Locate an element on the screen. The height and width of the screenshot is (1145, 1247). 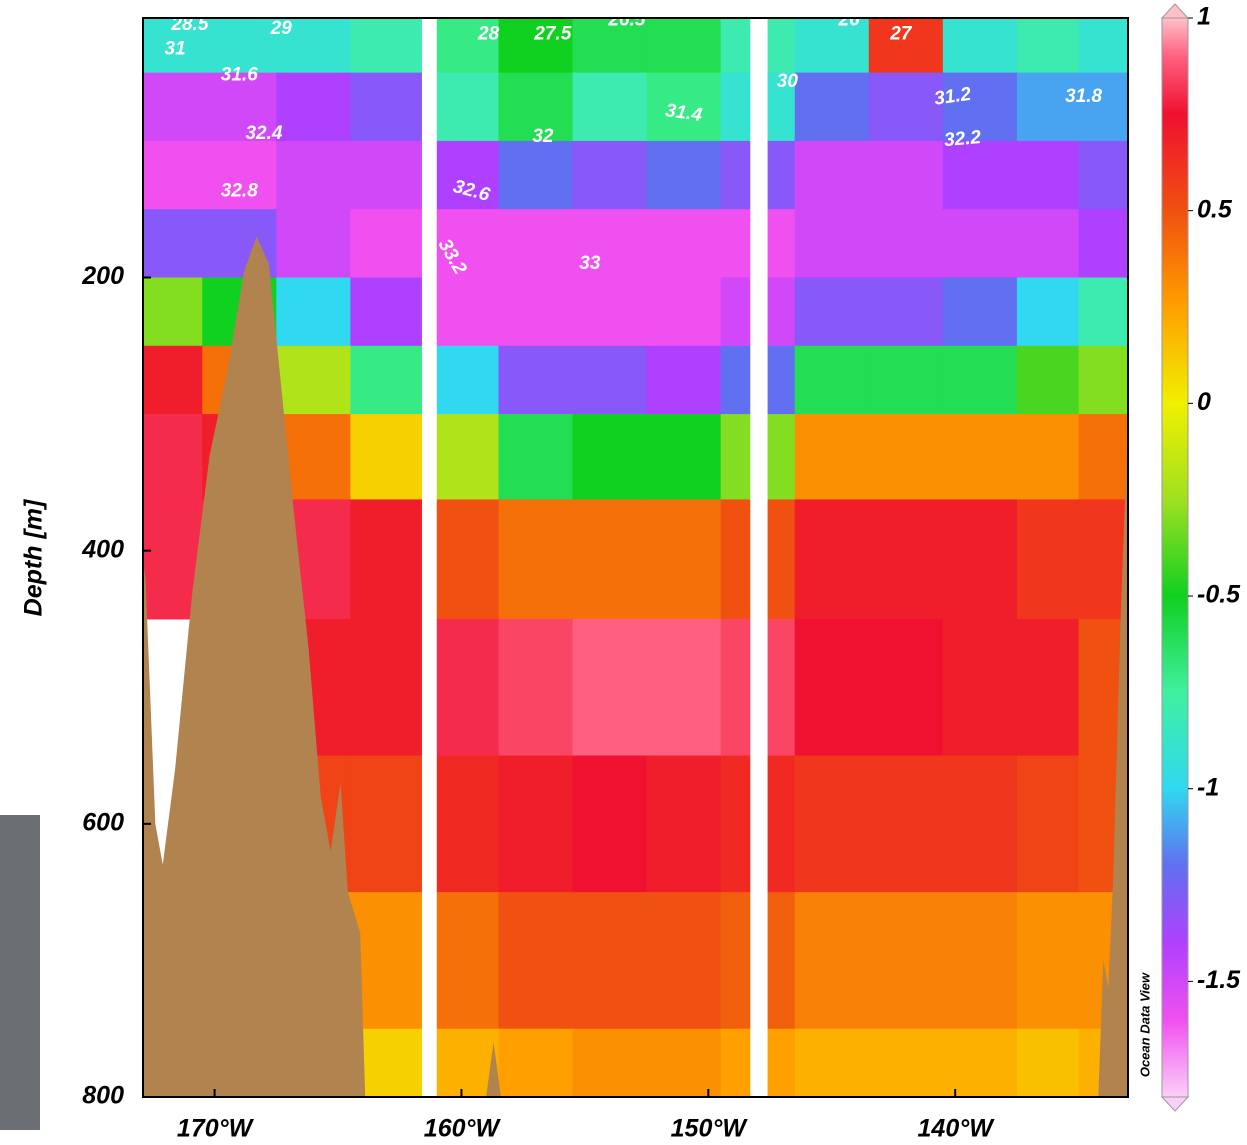
contour-label: 31.8 is located at coordinates (1083, 96).